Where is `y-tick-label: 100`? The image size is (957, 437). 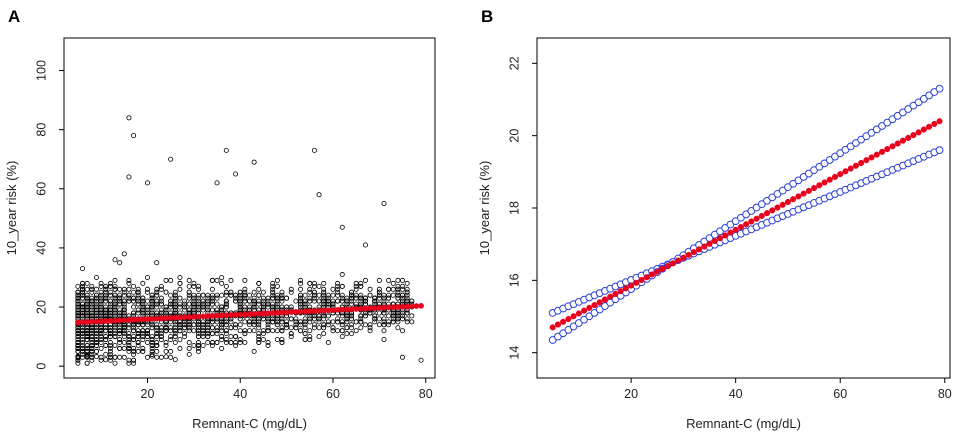 y-tick-label: 100 is located at coordinates (41, 70).